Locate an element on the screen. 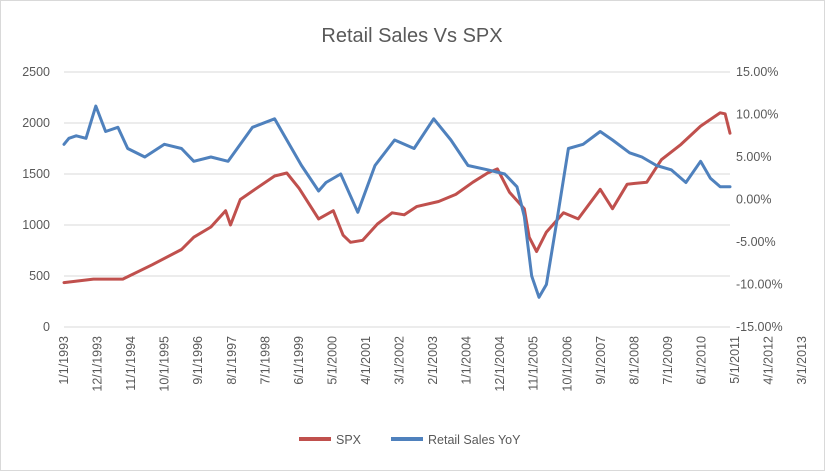  x-tick-label: 11/1/1994 is located at coordinates (131, 363).